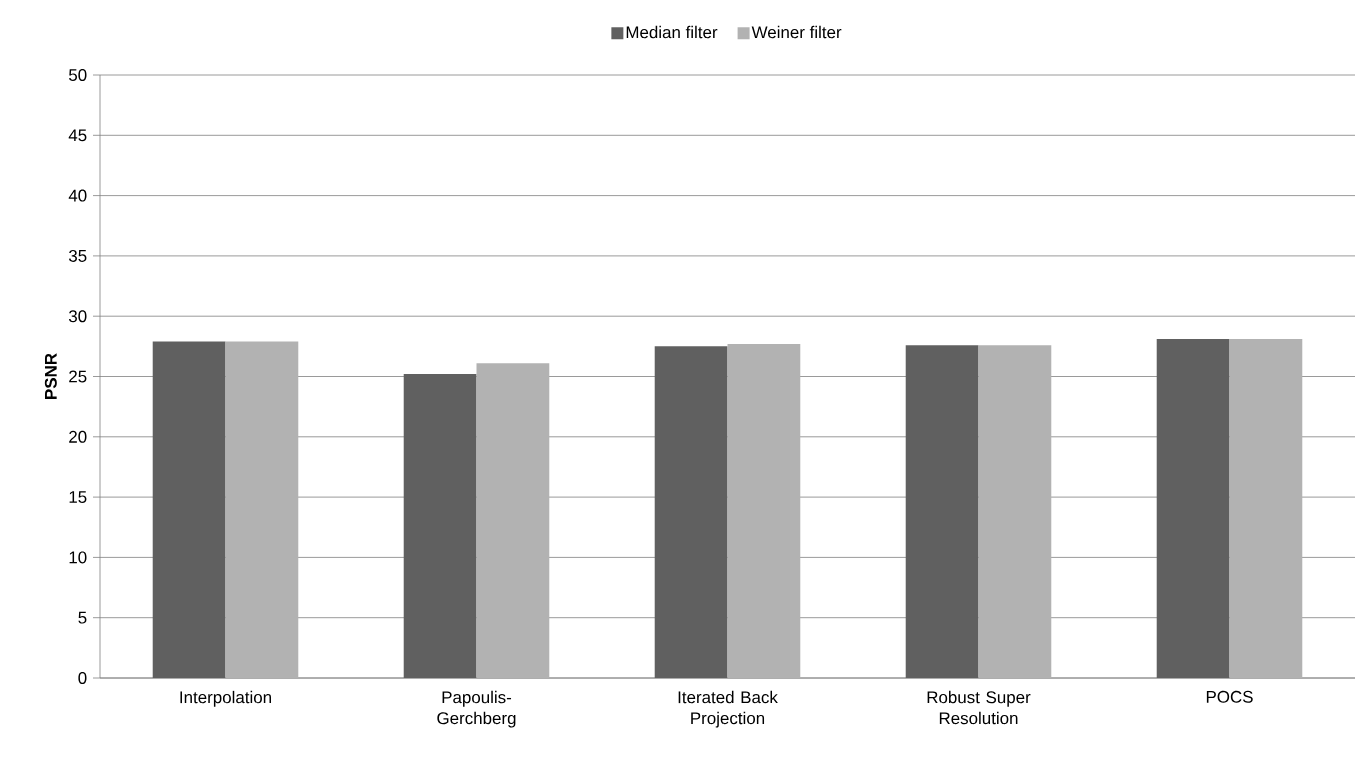 The height and width of the screenshot is (766, 1365). Describe the element at coordinates (77, 75) in the screenshot. I see `y-tick-label: 50` at that location.